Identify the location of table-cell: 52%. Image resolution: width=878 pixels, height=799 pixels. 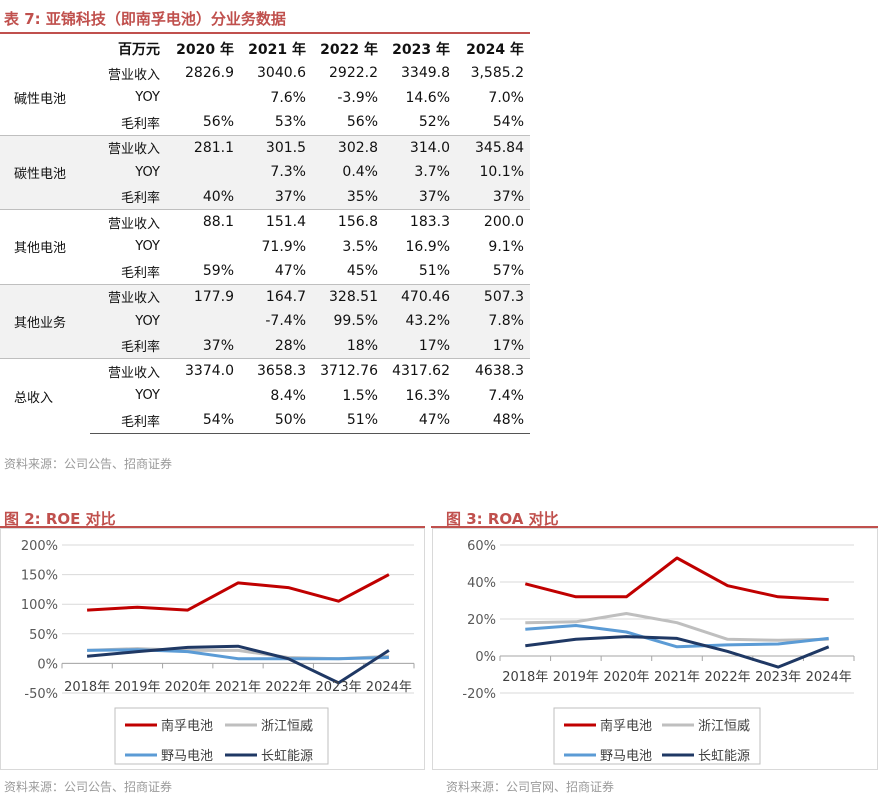
(434, 122).